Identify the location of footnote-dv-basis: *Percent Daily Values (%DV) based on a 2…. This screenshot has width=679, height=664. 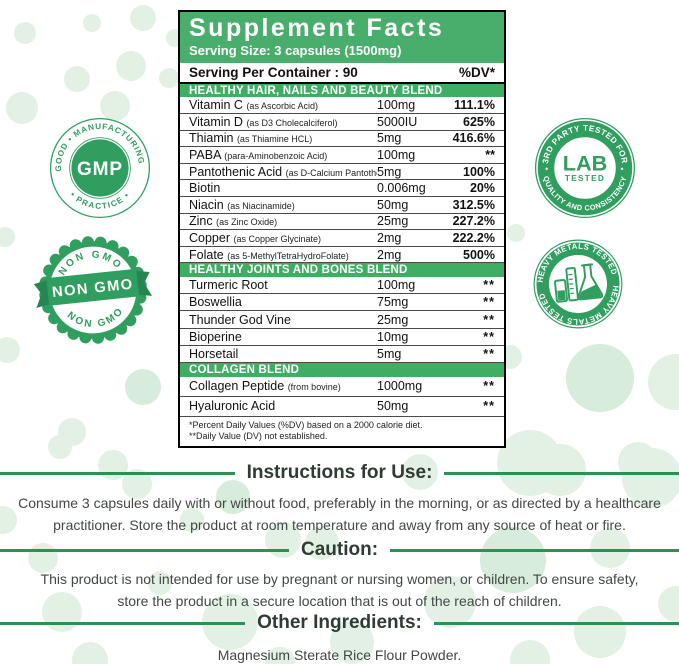
(306, 424).